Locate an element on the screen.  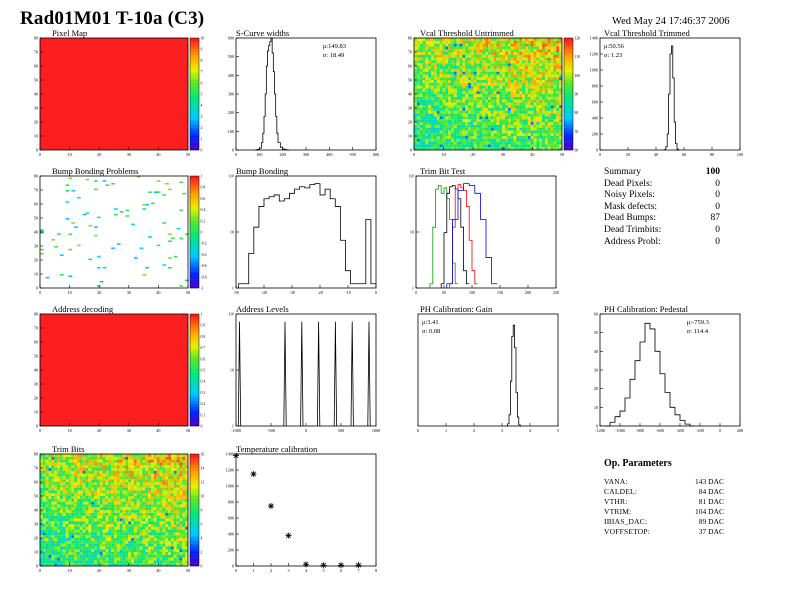
color-scale-label: 0.9 is located at coordinates (203, 326).